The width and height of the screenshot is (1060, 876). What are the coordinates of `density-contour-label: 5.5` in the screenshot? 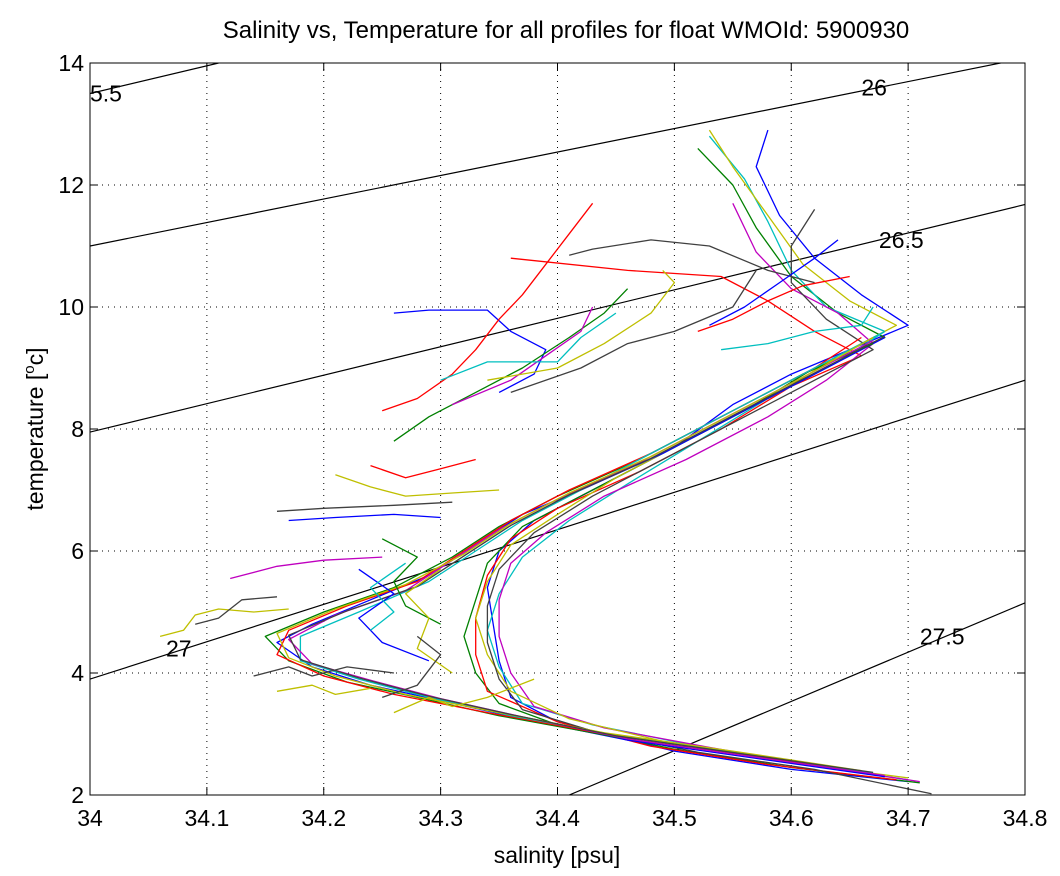 It's located at (106, 94).